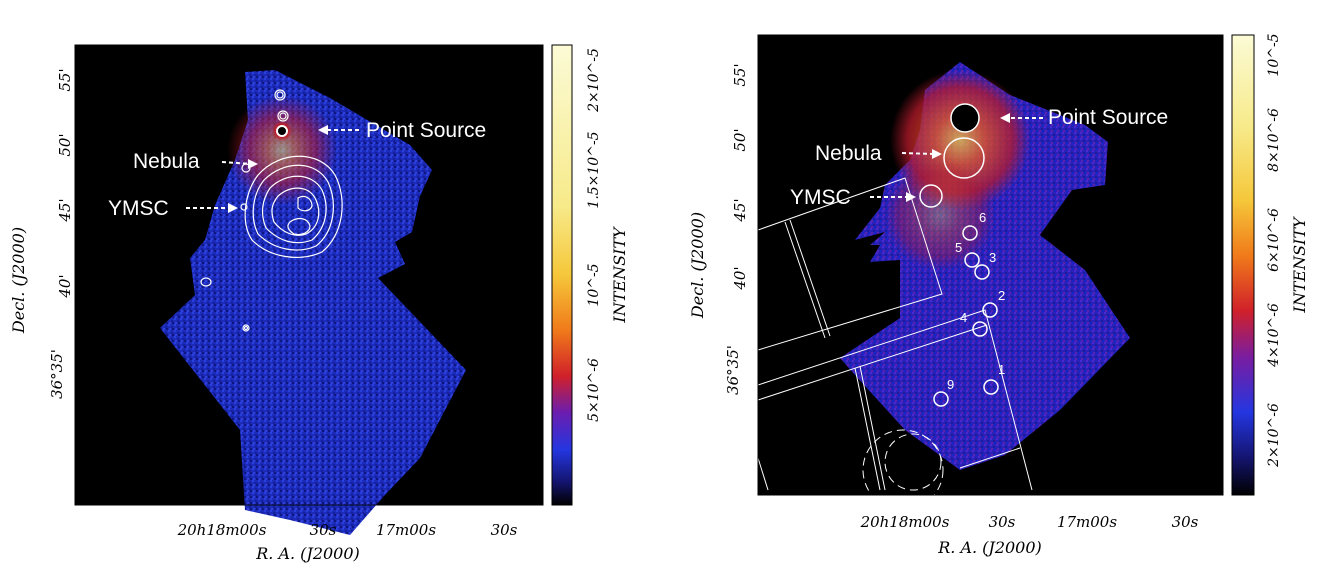 This screenshot has height=566, width=1319. I want to click on left-cbar-tick-2: 1.5×10^-5, so click(594, 169).